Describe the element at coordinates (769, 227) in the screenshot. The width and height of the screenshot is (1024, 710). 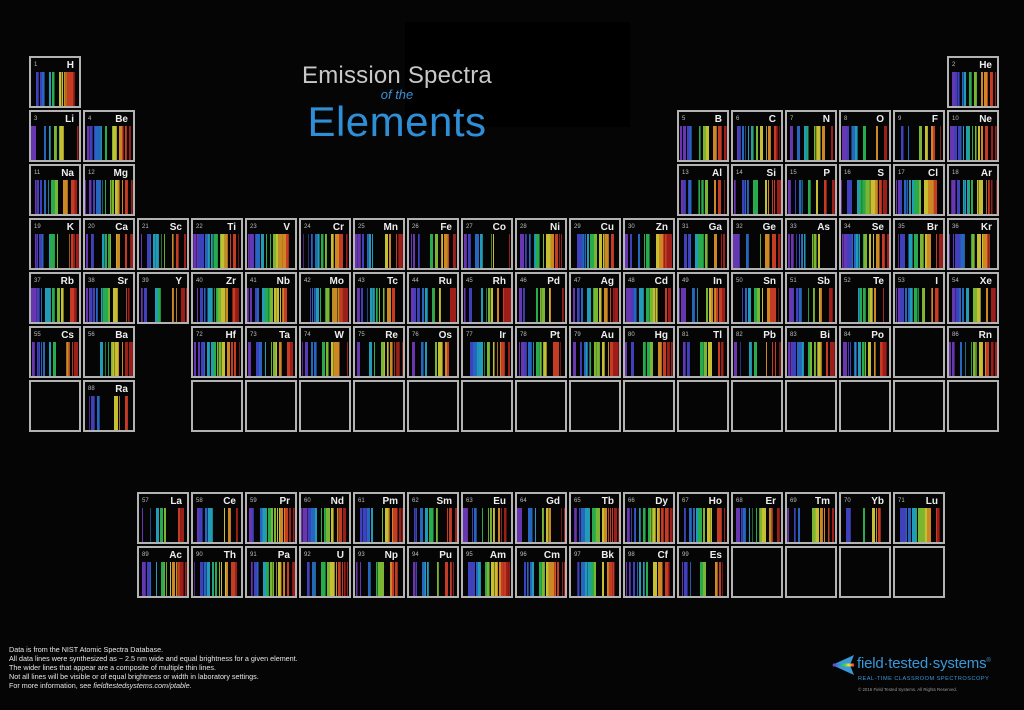
I see `element-symbol: Ge` at that location.